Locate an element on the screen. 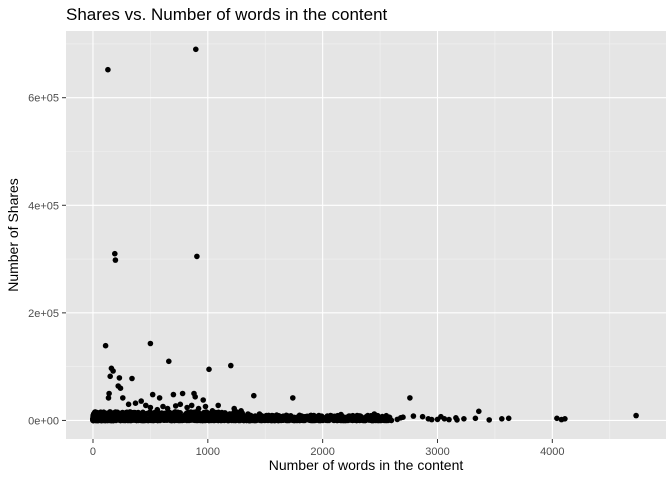 The width and height of the screenshot is (672, 480). y-tick-label: 0e+00 is located at coordinates (43, 421).